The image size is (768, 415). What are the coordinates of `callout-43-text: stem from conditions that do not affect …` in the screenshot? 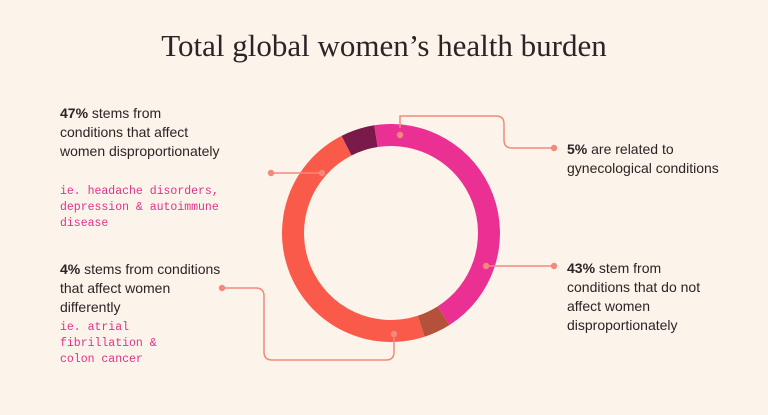 It's located at (634, 296).